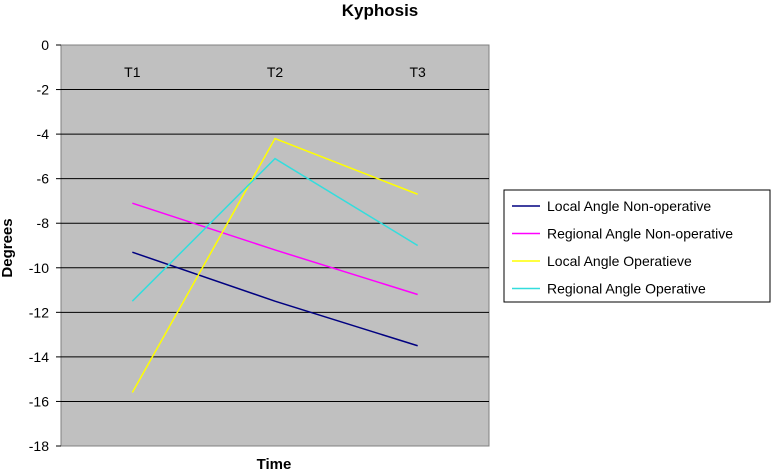  What do you see at coordinates (132, 72) in the screenshot?
I see `category-label: T1` at bounding box center [132, 72].